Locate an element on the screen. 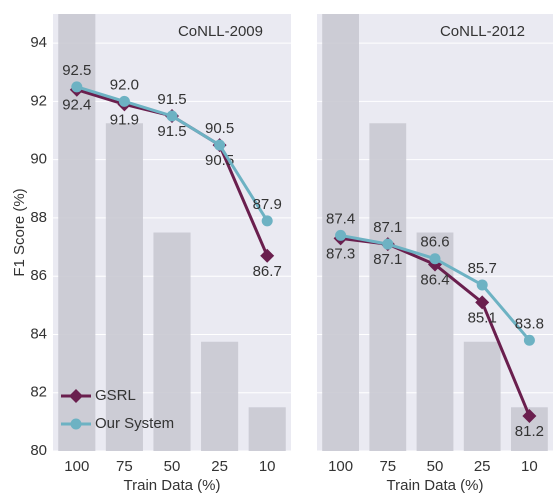  y-tick-label: 84 is located at coordinates (38, 333).